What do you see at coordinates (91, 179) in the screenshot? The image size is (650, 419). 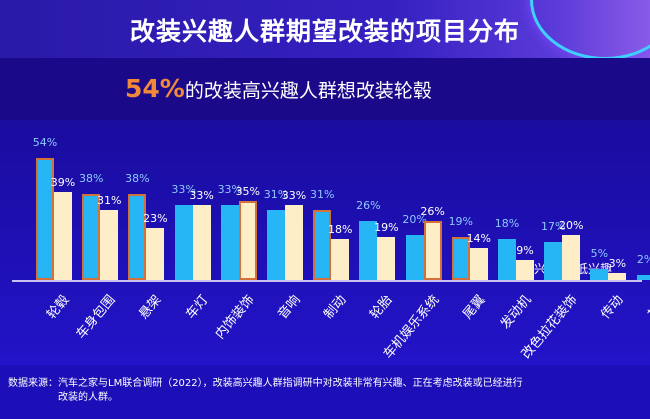 I see `label-high-1: 38%` at bounding box center [91, 179].